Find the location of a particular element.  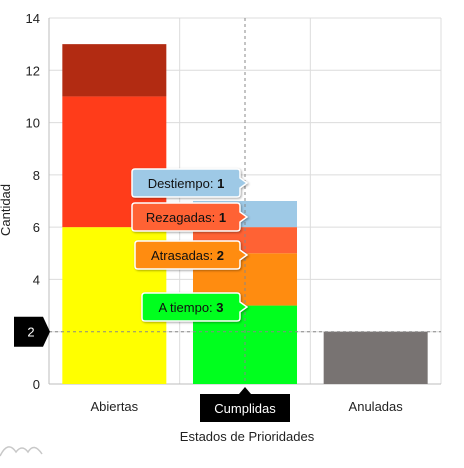

y-axis-title: Cantidad is located at coordinates (6, 210).